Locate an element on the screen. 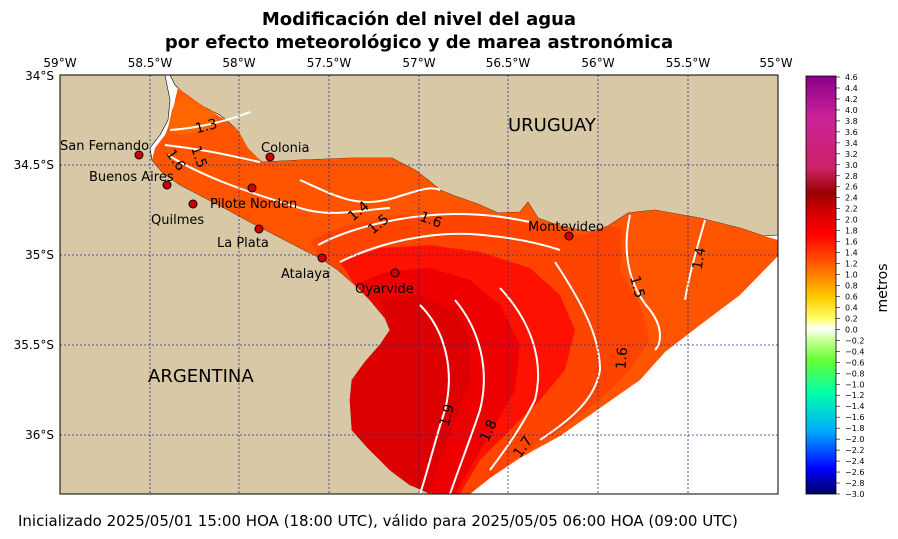 The image size is (898, 539). colorbar-tick-label: −0.8 is located at coordinates (854, 373).